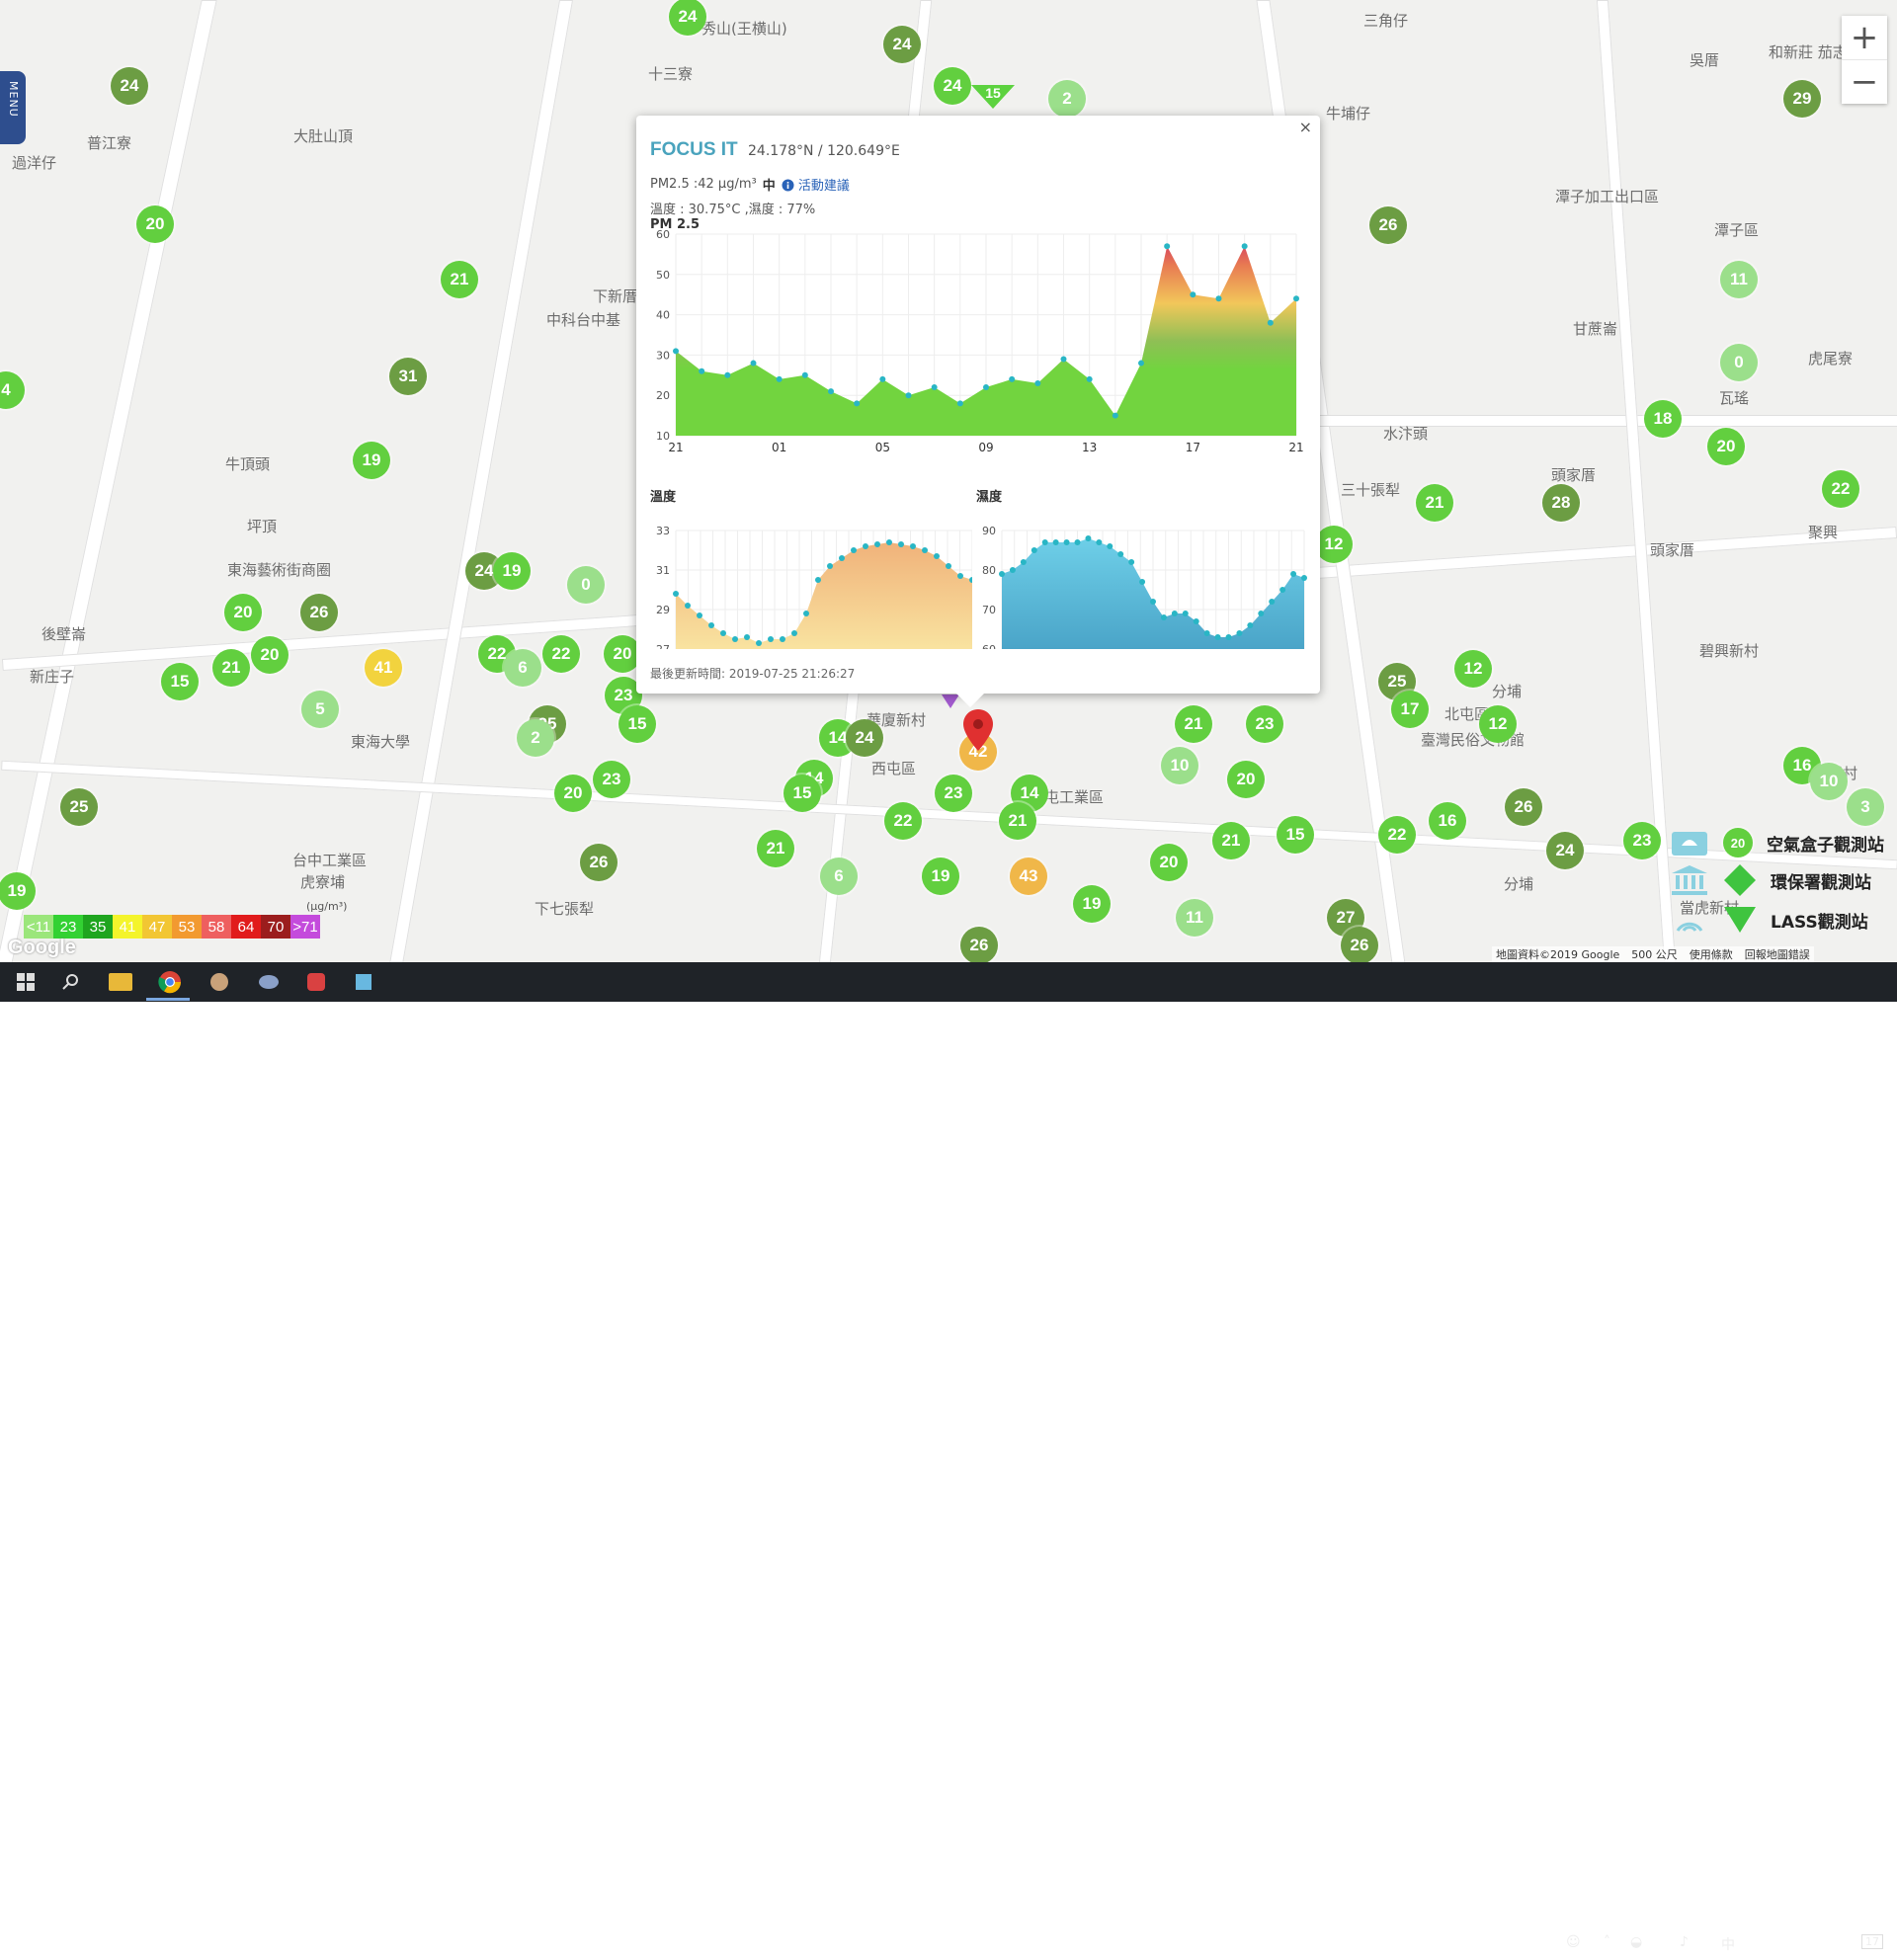  Describe the element at coordinates (882, 447) in the screenshot. I see `x-tick-label: 05` at that location.